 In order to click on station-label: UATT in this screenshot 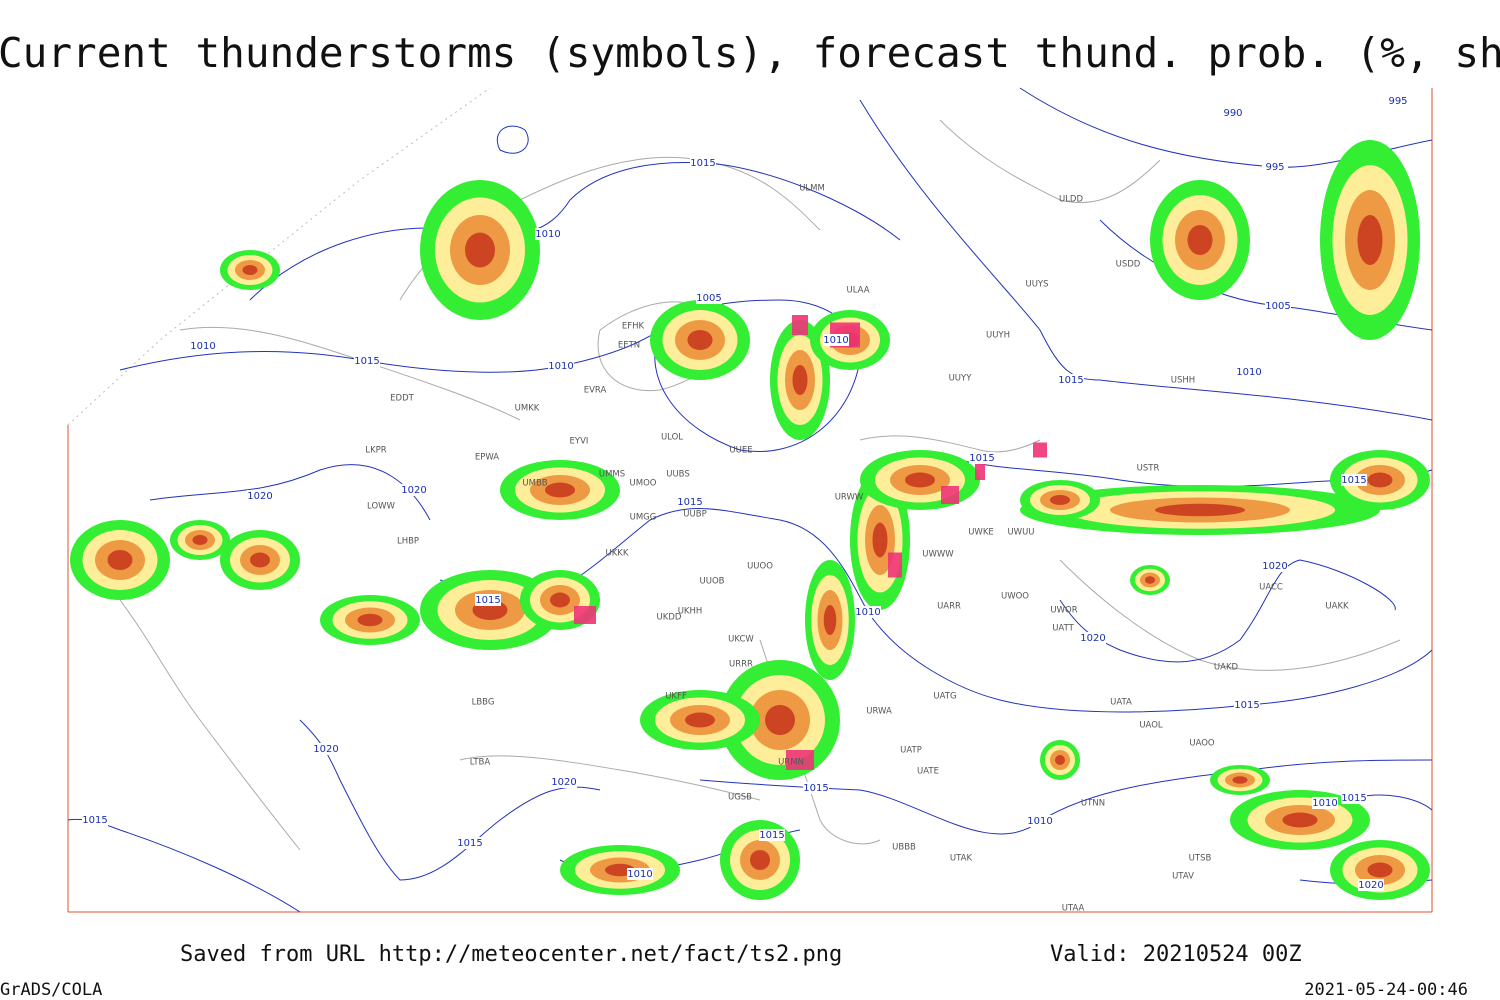, I will do `click(1063, 629)`.